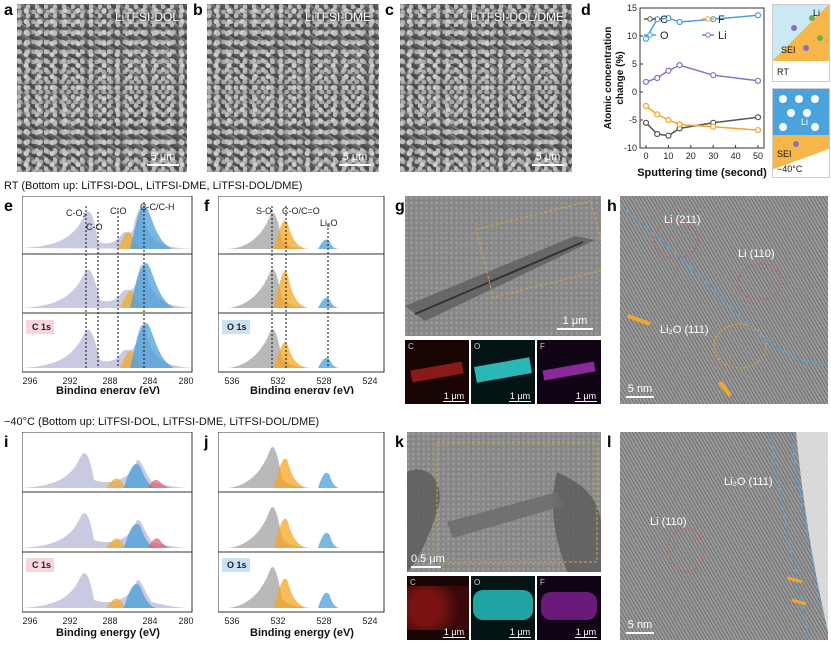 This screenshot has width=831, height=655. Describe the element at coordinates (569, 608) in the screenshot. I see `eds-map-k-f: F 1 μm` at that location.